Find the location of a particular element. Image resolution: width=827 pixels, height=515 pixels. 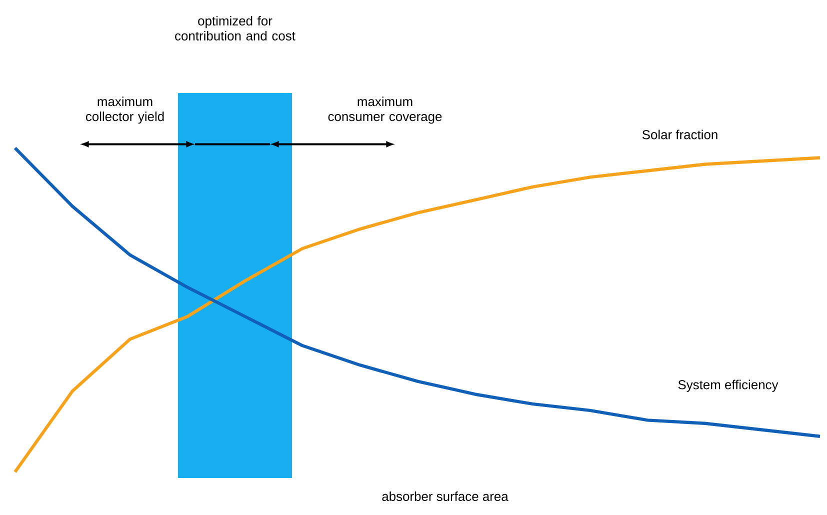

text: System efficiency is located at coordinates (728, 386).